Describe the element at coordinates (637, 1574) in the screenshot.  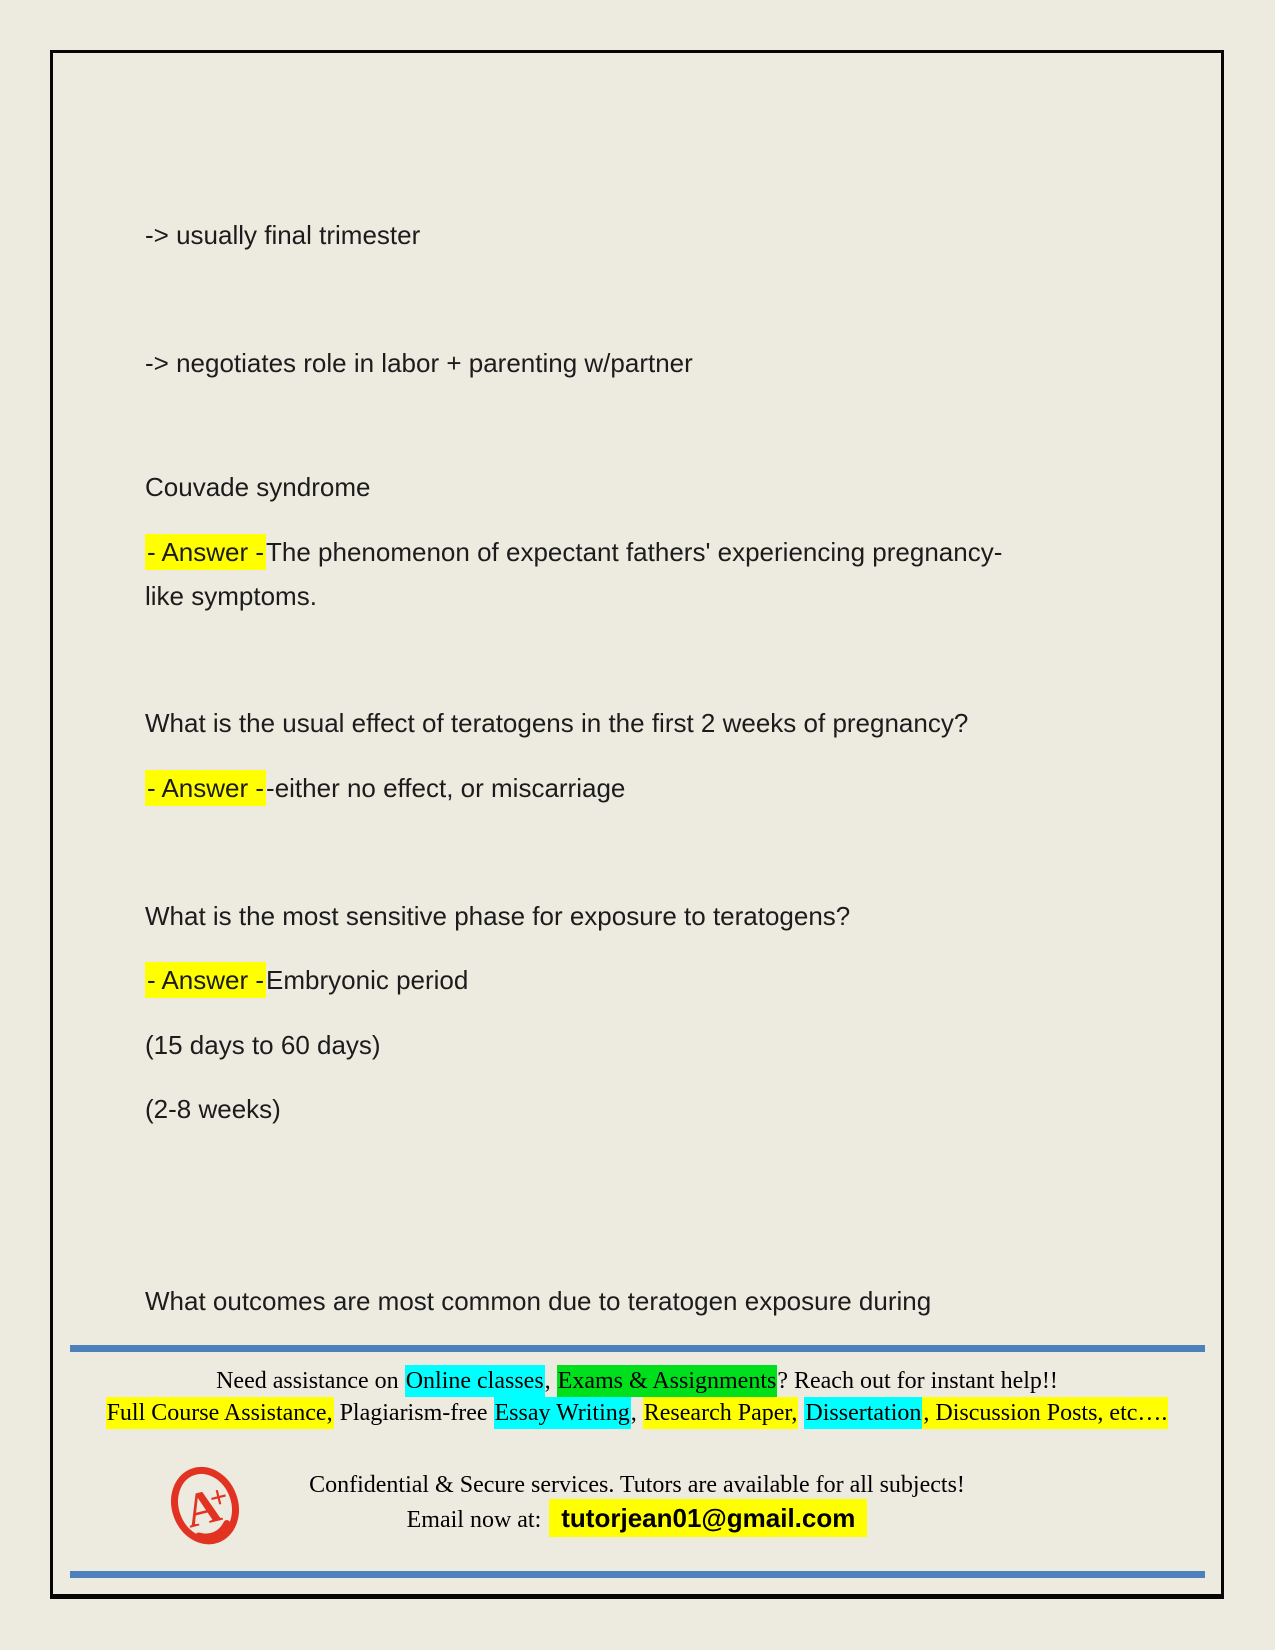
I see `divider-line-bottom` at that location.